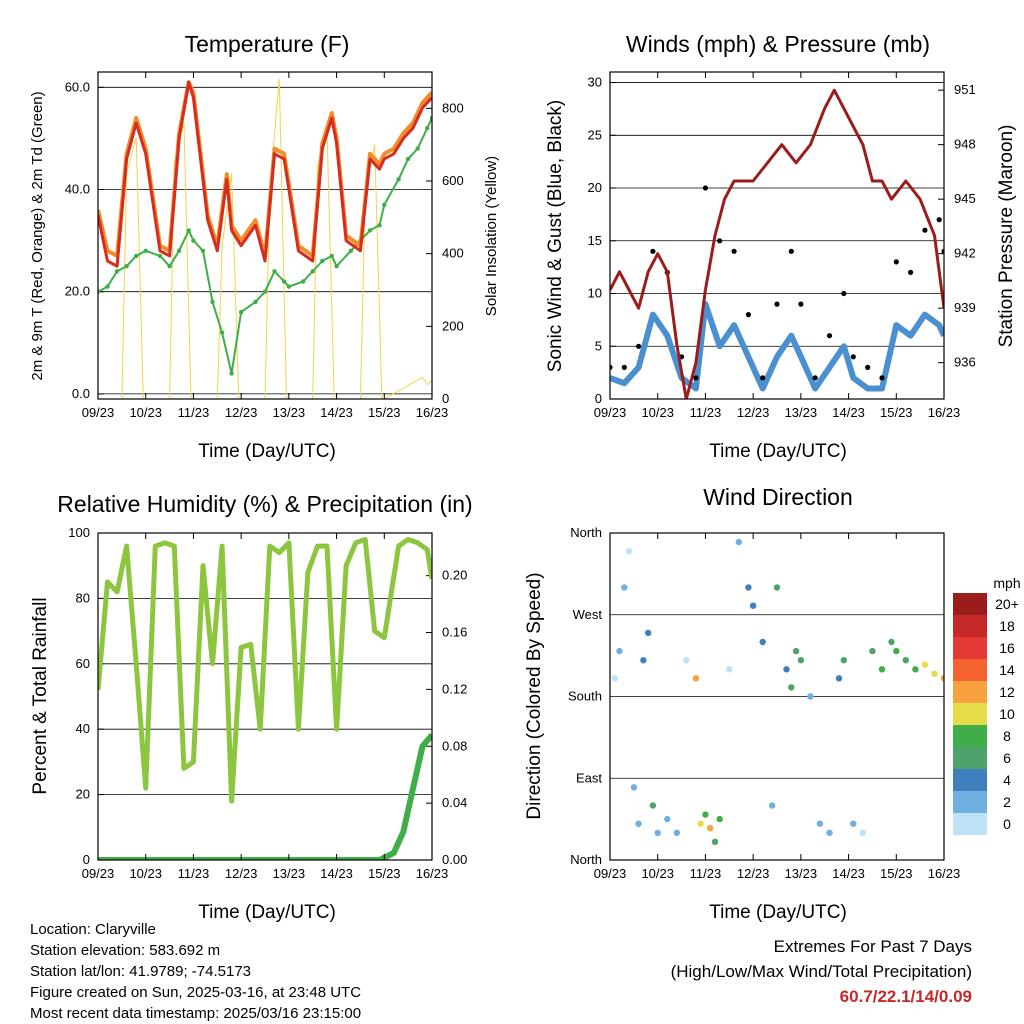 The height and width of the screenshot is (1024, 1024). I want to click on humidity-ylabel-left: Percent & Total Rainfall, so click(40, 695).